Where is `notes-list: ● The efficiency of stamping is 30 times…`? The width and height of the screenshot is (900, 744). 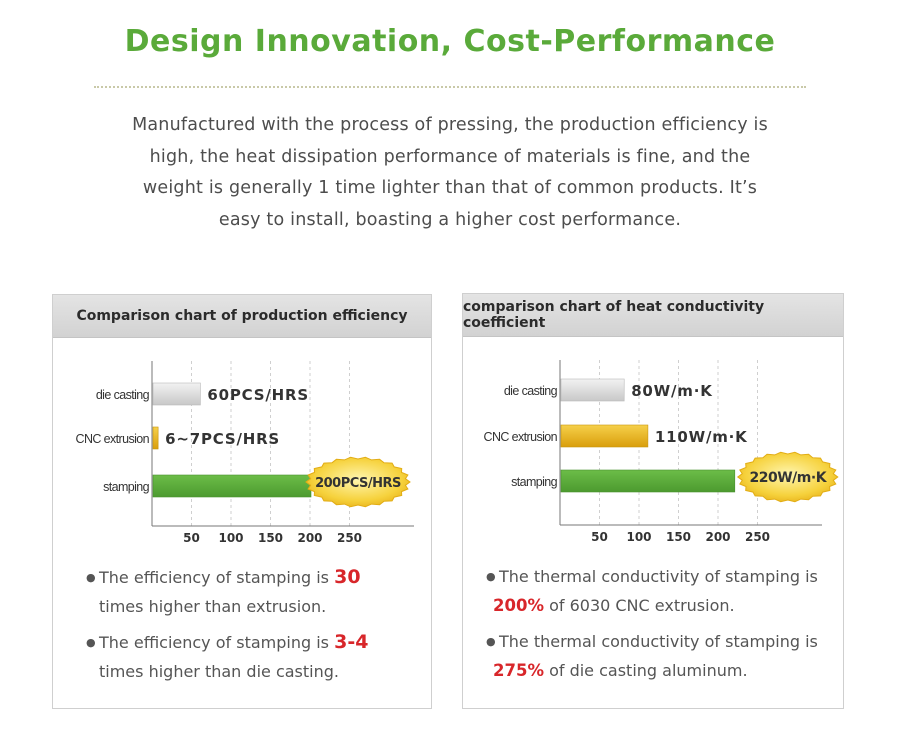
notes-list: ● The efficiency of stamping is 30 times… is located at coordinates (227, 628).